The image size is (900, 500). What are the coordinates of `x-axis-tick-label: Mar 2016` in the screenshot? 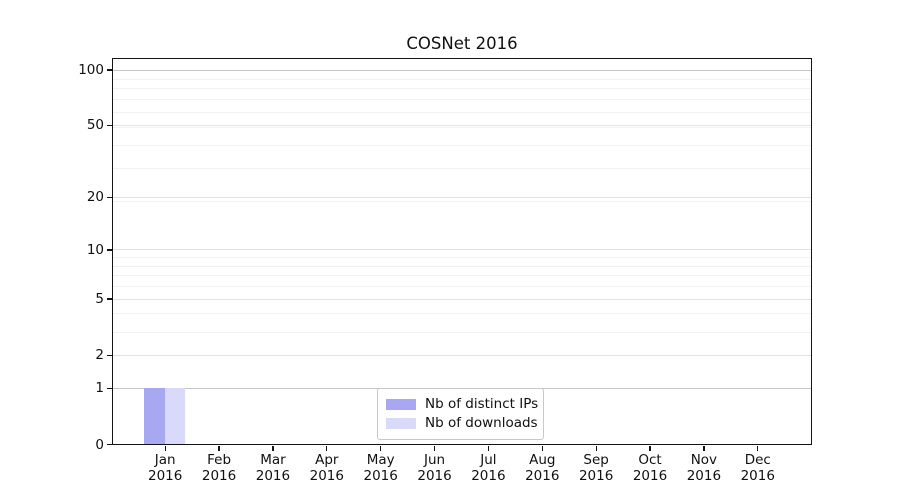 It's located at (273, 468).